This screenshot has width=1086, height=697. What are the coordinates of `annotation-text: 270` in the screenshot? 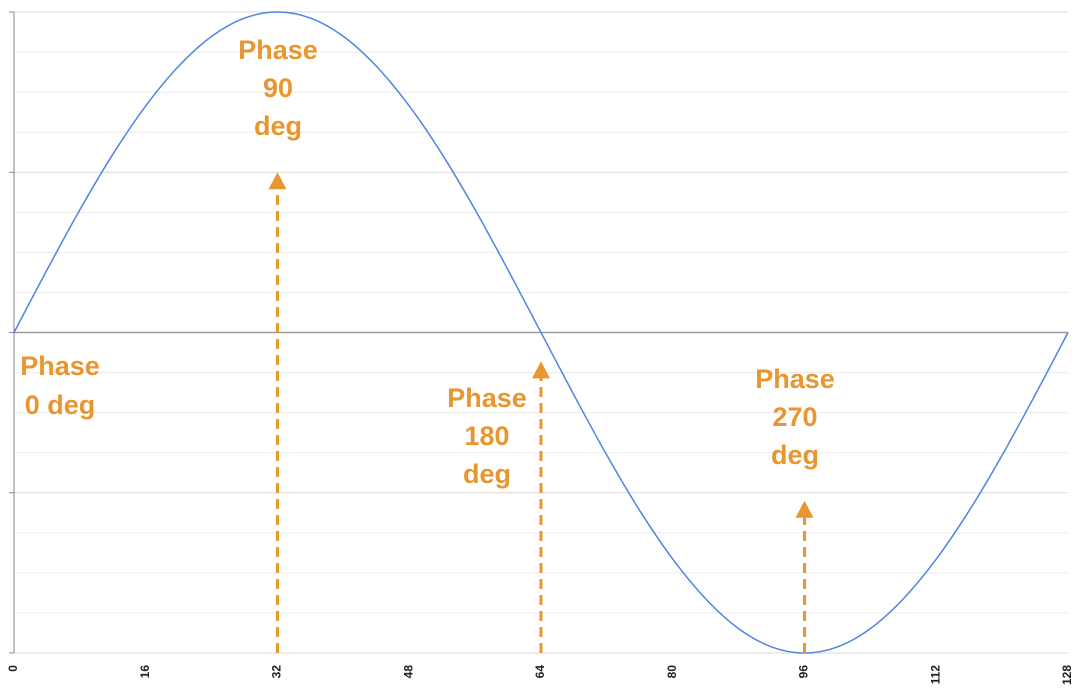 It's located at (794, 417).